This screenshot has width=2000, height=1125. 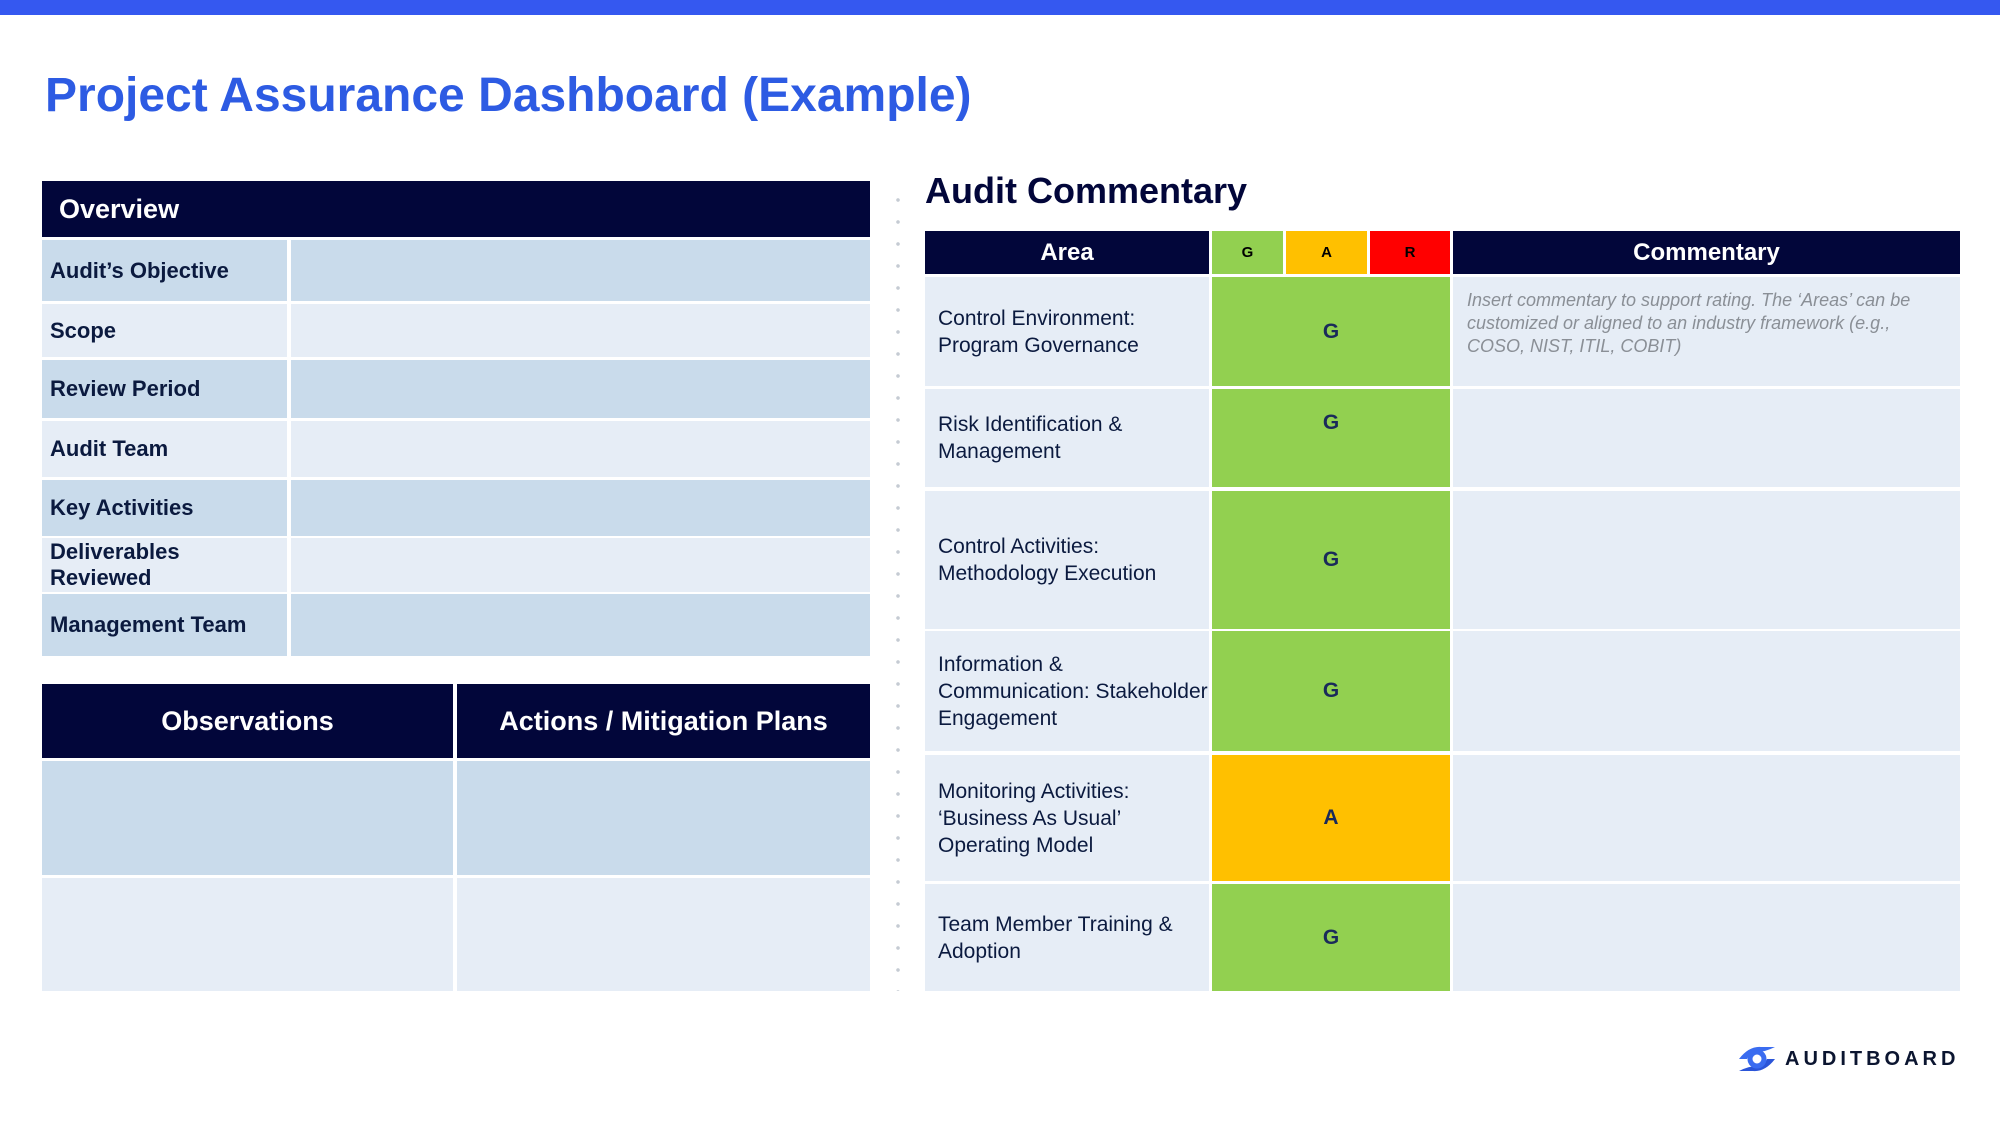 I want to click on dotted-divider, so click(x=898, y=590).